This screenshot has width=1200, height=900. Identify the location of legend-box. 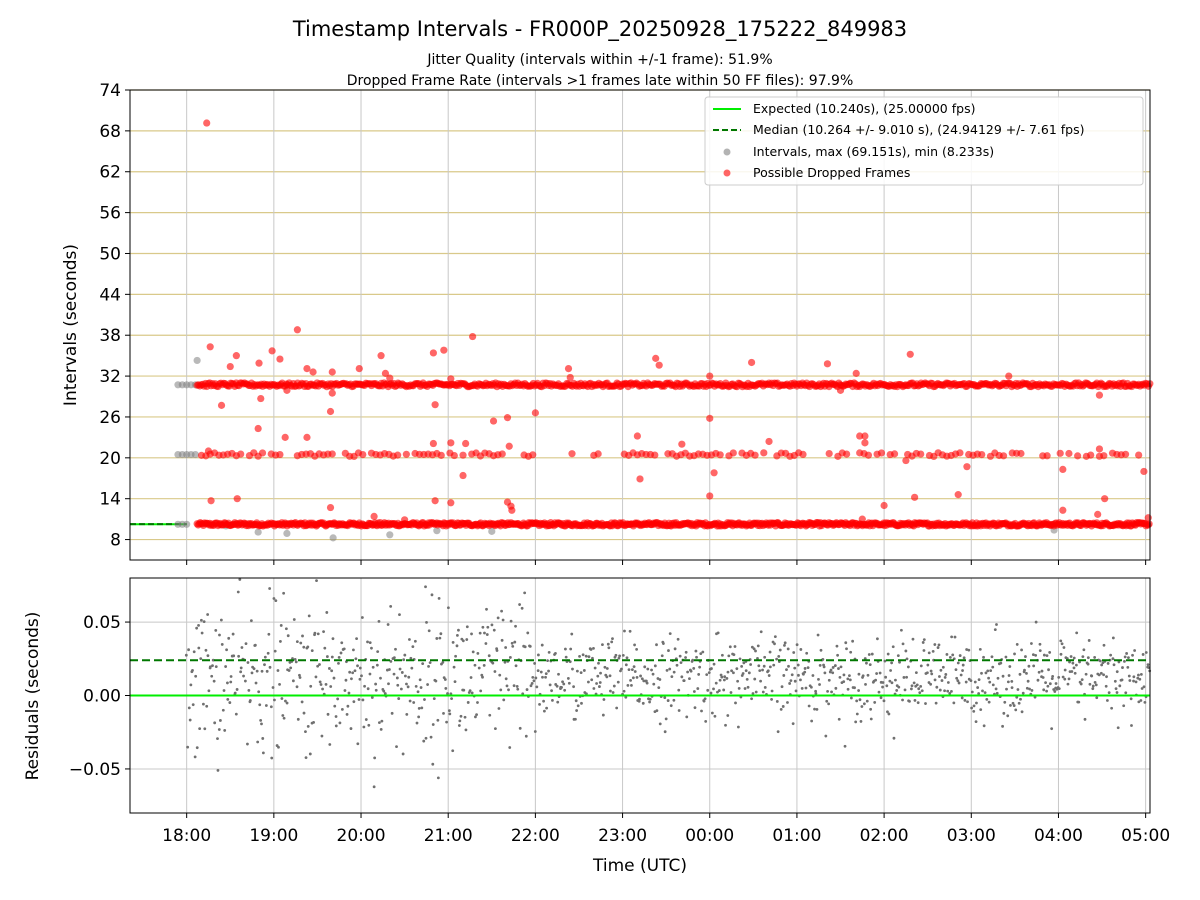
(924, 141).